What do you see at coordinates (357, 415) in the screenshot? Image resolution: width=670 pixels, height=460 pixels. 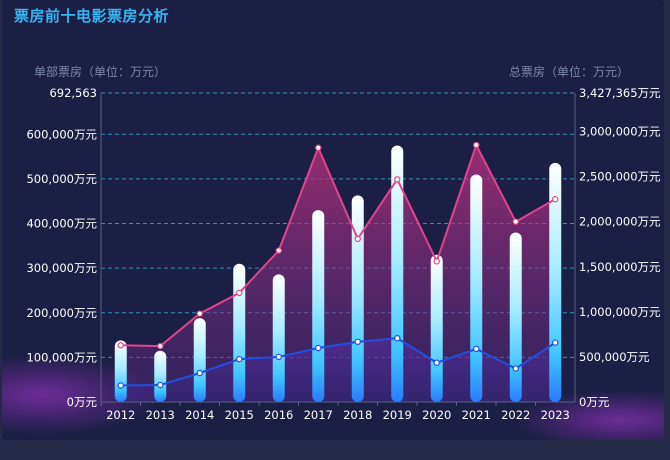 I see `x-tick-label: 2018` at bounding box center [357, 415].